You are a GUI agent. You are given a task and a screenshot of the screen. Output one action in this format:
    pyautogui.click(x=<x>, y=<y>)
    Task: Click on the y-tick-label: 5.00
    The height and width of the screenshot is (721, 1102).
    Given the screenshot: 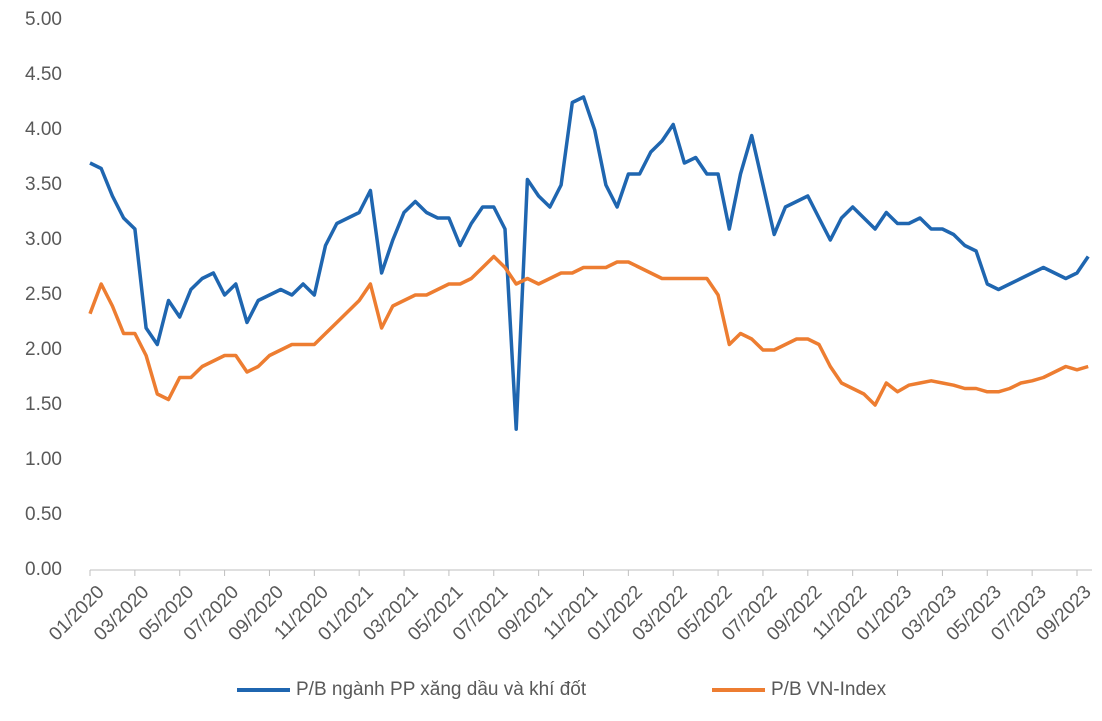 What is the action you would take?
    pyautogui.click(x=43, y=19)
    